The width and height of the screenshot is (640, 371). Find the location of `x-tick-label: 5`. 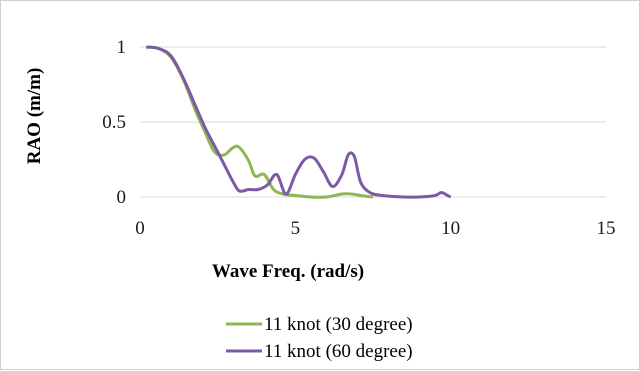

x-tick-label: 5 is located at coordinates (296, 228).